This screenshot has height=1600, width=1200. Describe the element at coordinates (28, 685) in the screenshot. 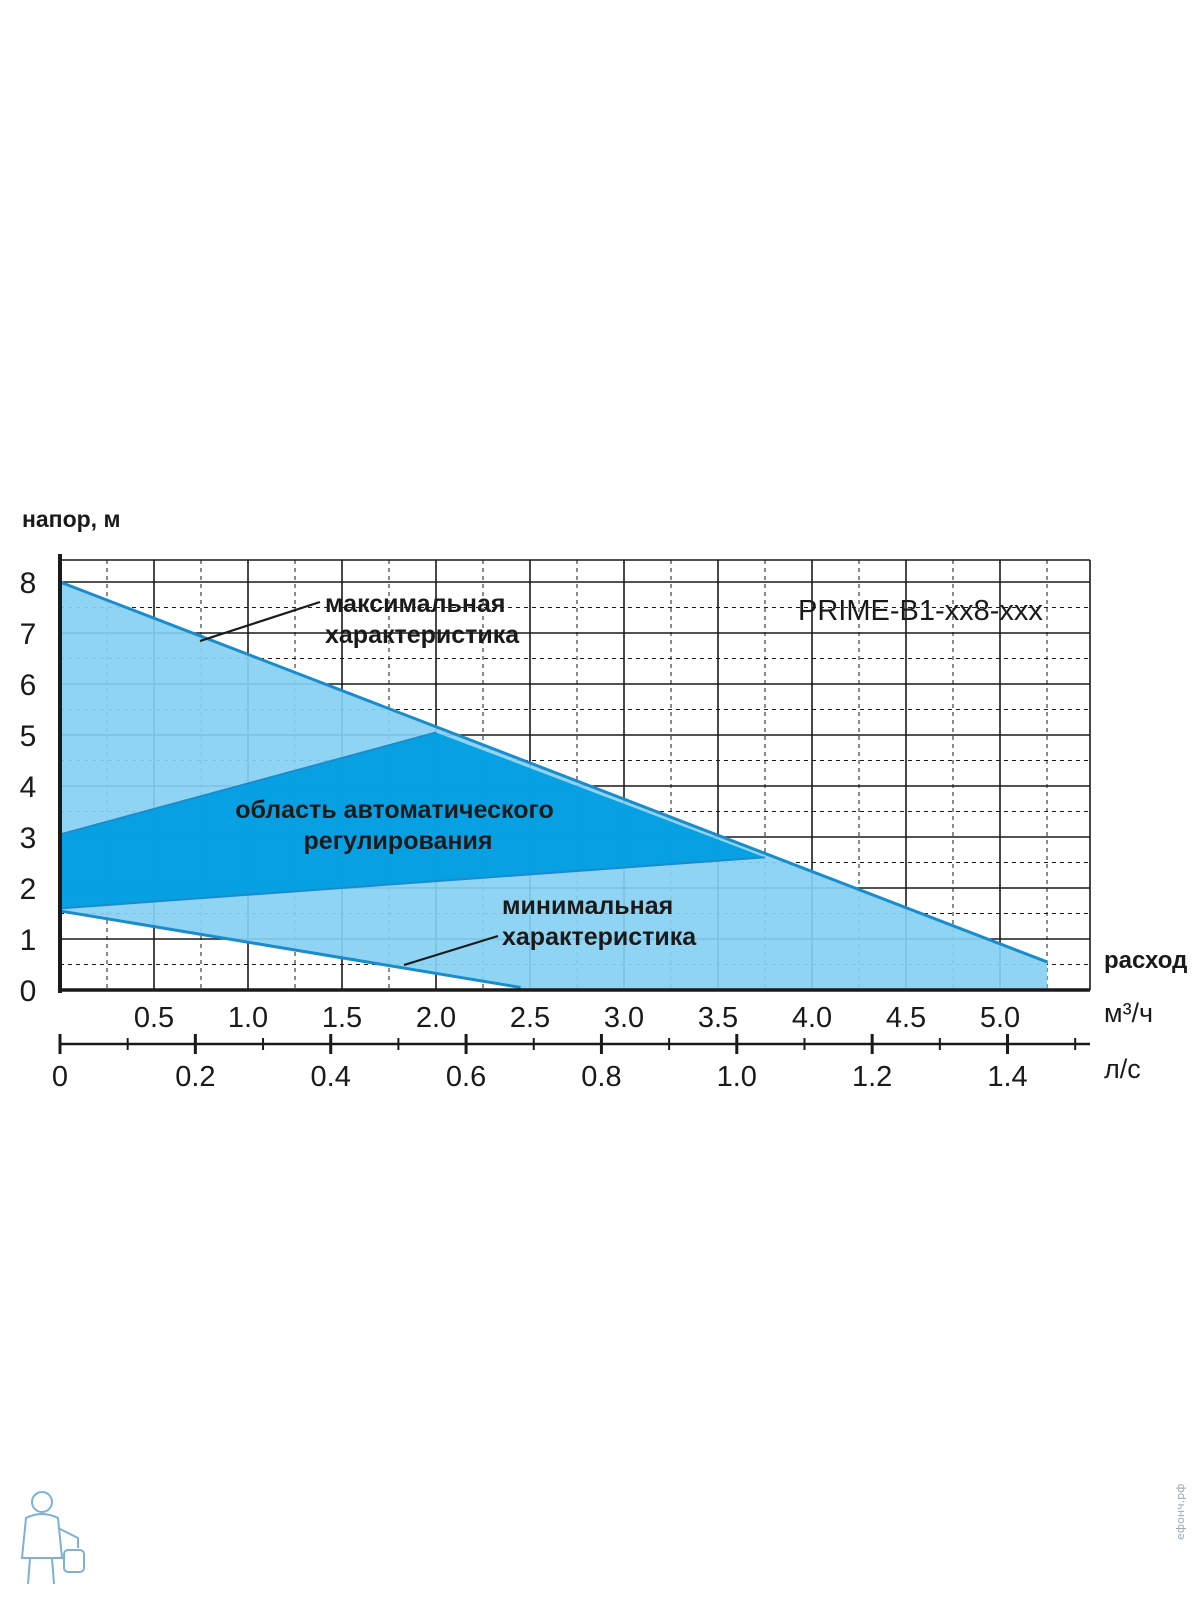

I see `y-tick-label: 6` at that location.